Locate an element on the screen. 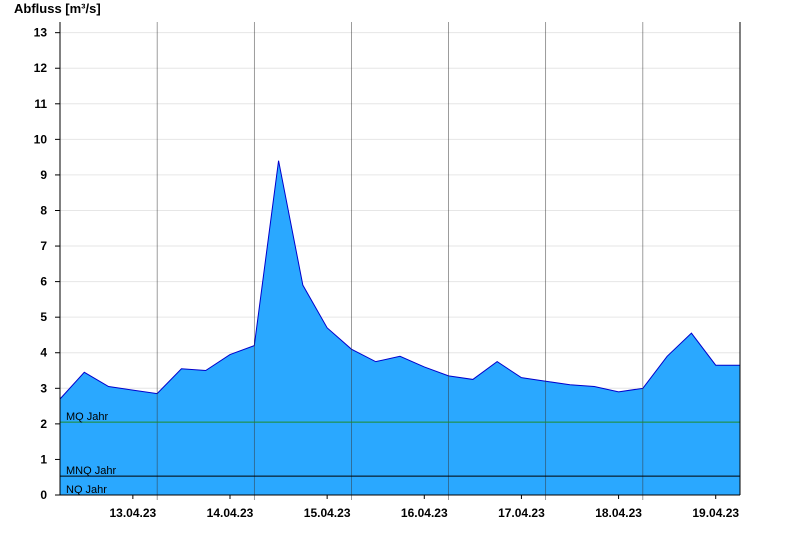 Image resolution: width=800 pixels, height=550 pixels. y-tick-label: 2 is located at coordinates (43, 424).